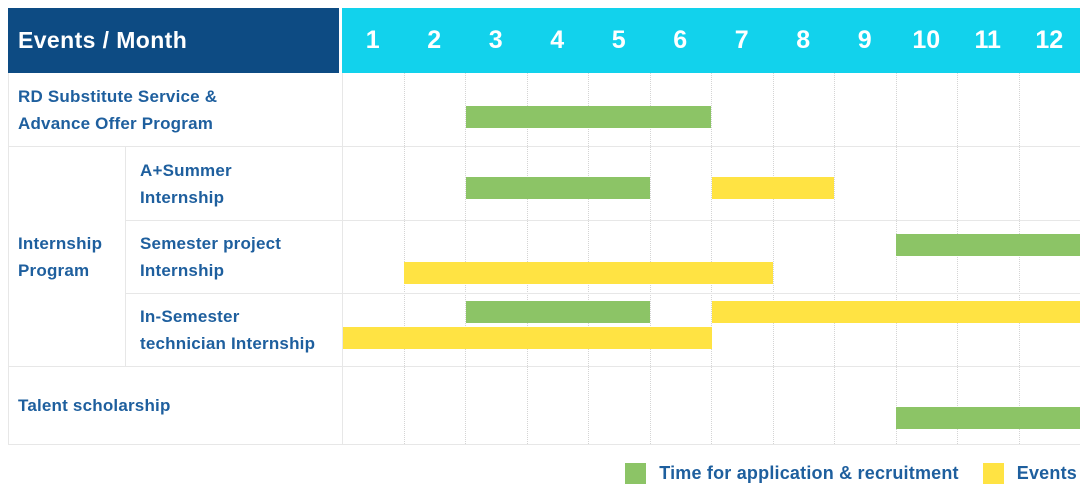 The image size is (1080, 494). What do you see at coordinates (636, 473) in the screenshot?
I see `legend-swatch-application-icon` at bounding box center [636, 473].